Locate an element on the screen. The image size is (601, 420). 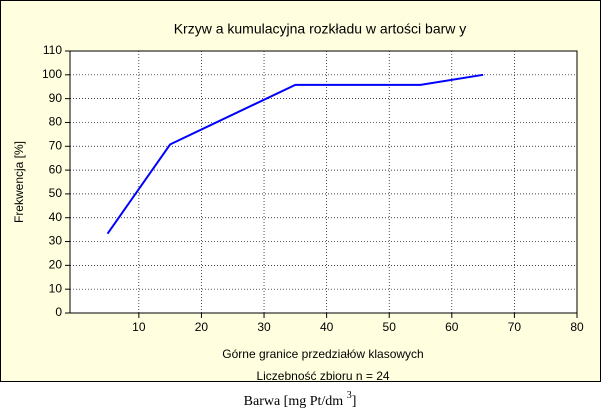
x-tick-label: 40 is located at coordinates (327, 327).